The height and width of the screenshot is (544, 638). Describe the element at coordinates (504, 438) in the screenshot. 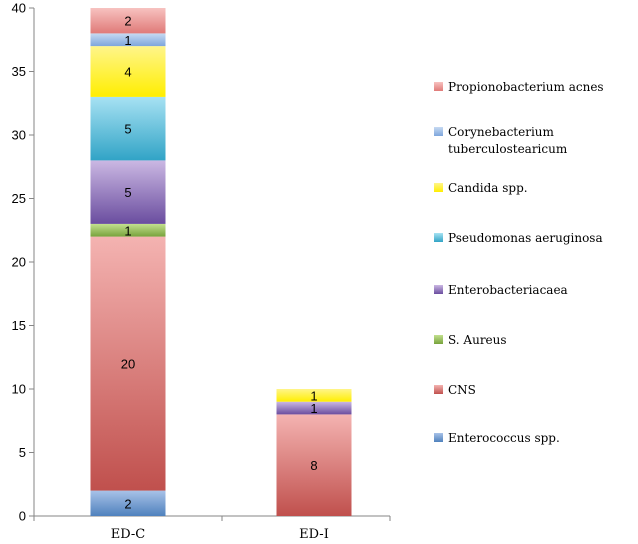

I see `legend-label-enterococcus-spp: Enterococcus spp.` at that location.